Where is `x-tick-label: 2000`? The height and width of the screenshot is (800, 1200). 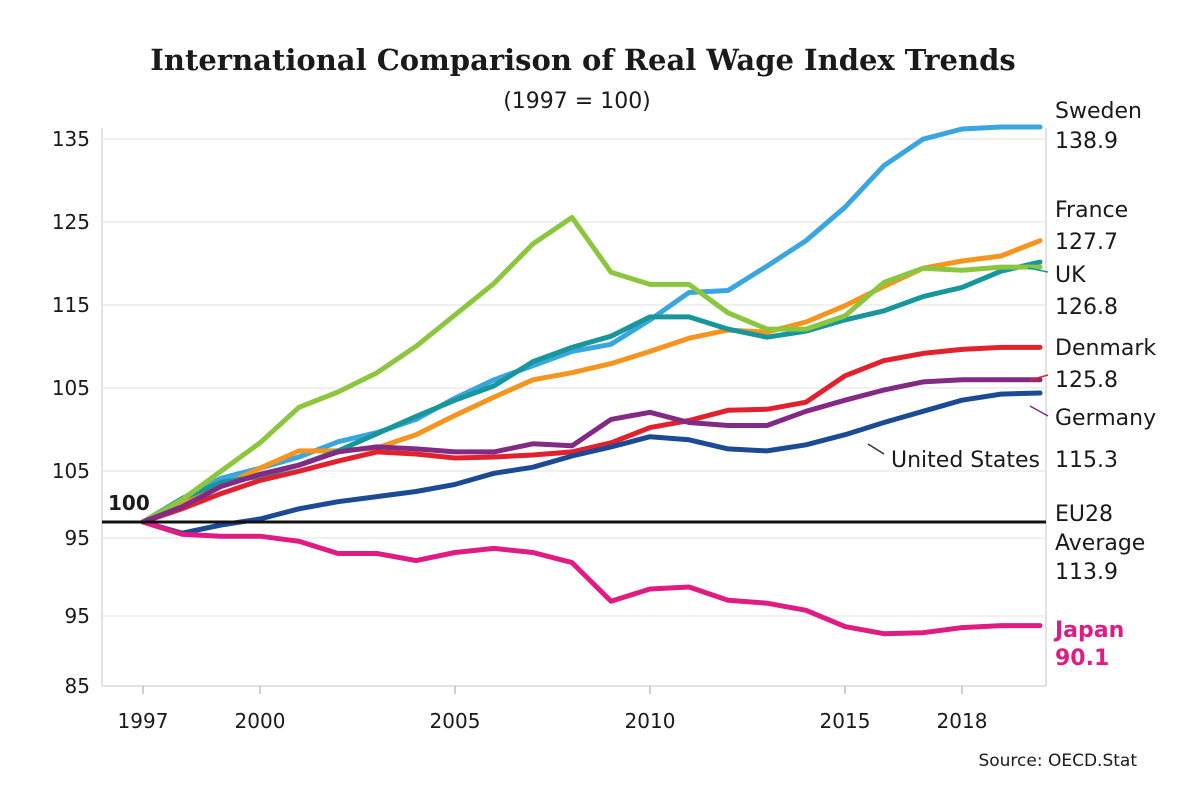 x-tick-label: 2000 is located at coordinates (260, 721).